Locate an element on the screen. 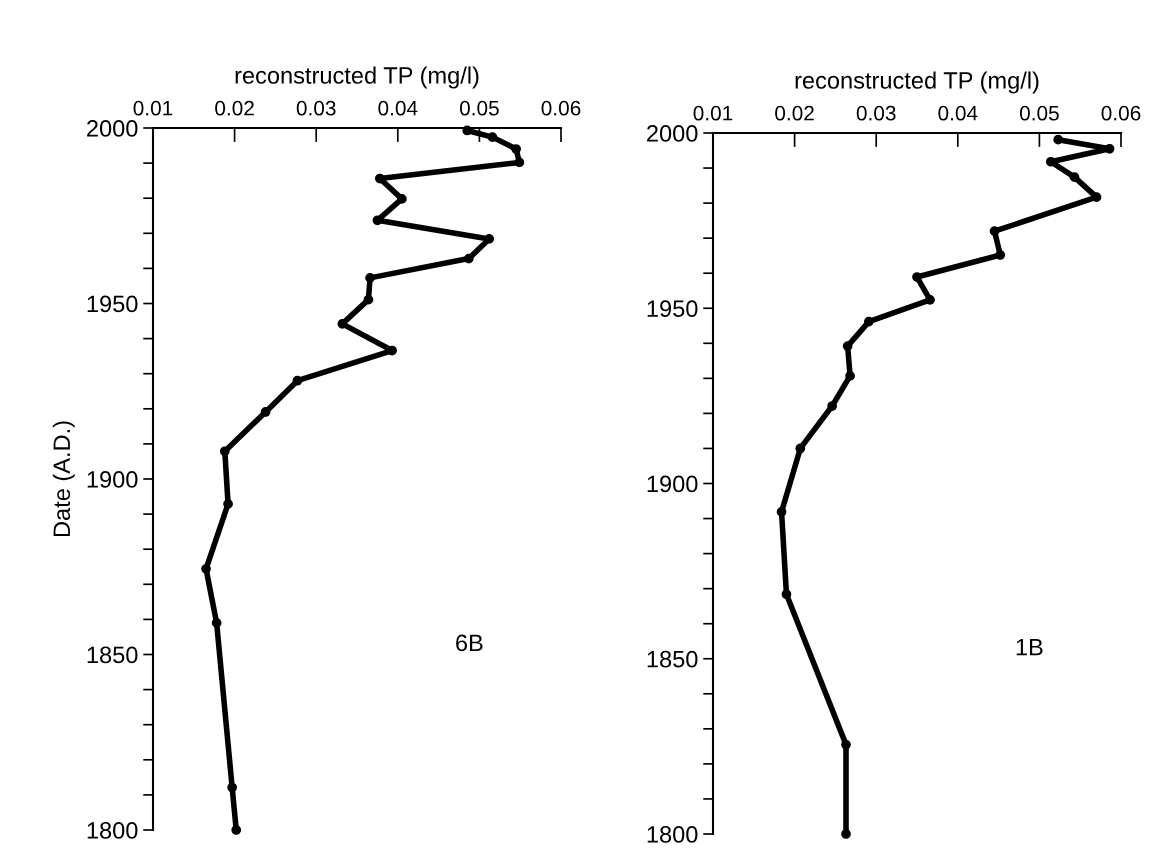  annotation: 6B is located at coordinates (469, 643).